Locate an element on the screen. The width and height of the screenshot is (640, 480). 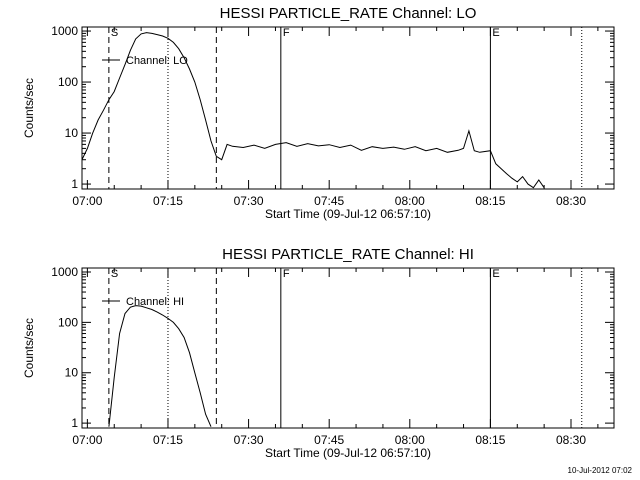
data-series-line is located at coordinates (160, 366).